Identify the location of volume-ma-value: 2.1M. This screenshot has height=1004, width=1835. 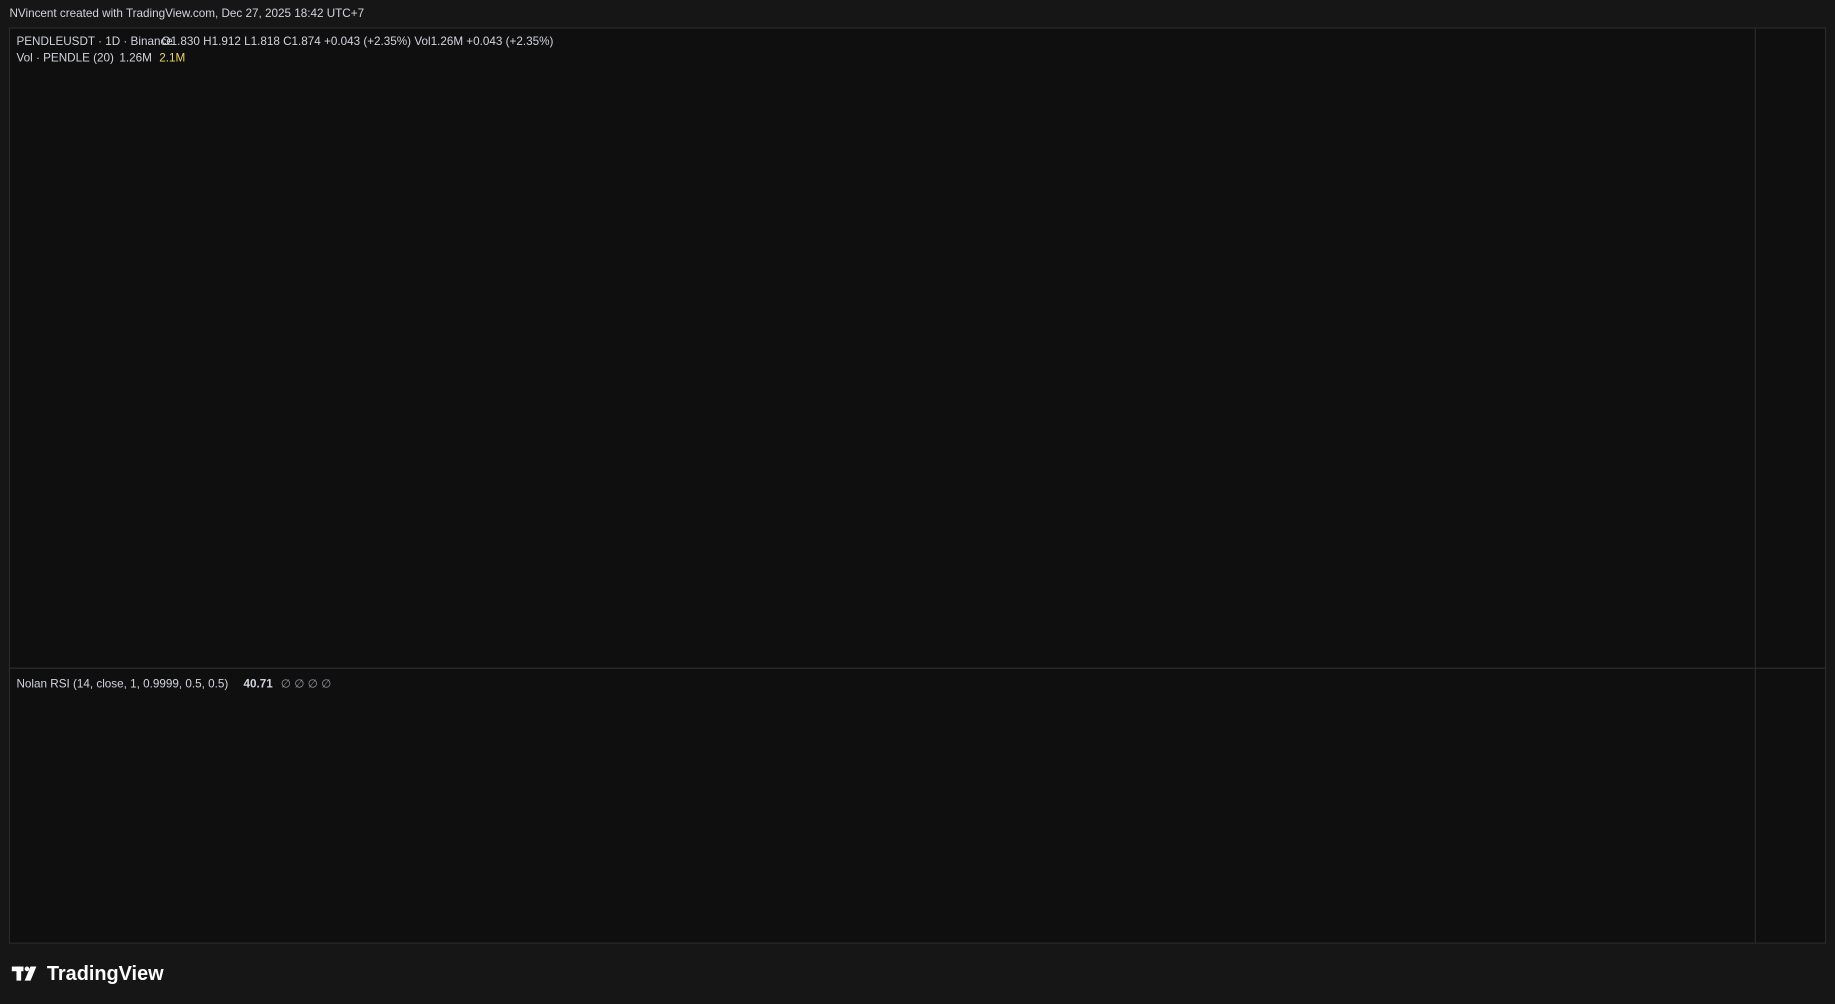
(172, 58).